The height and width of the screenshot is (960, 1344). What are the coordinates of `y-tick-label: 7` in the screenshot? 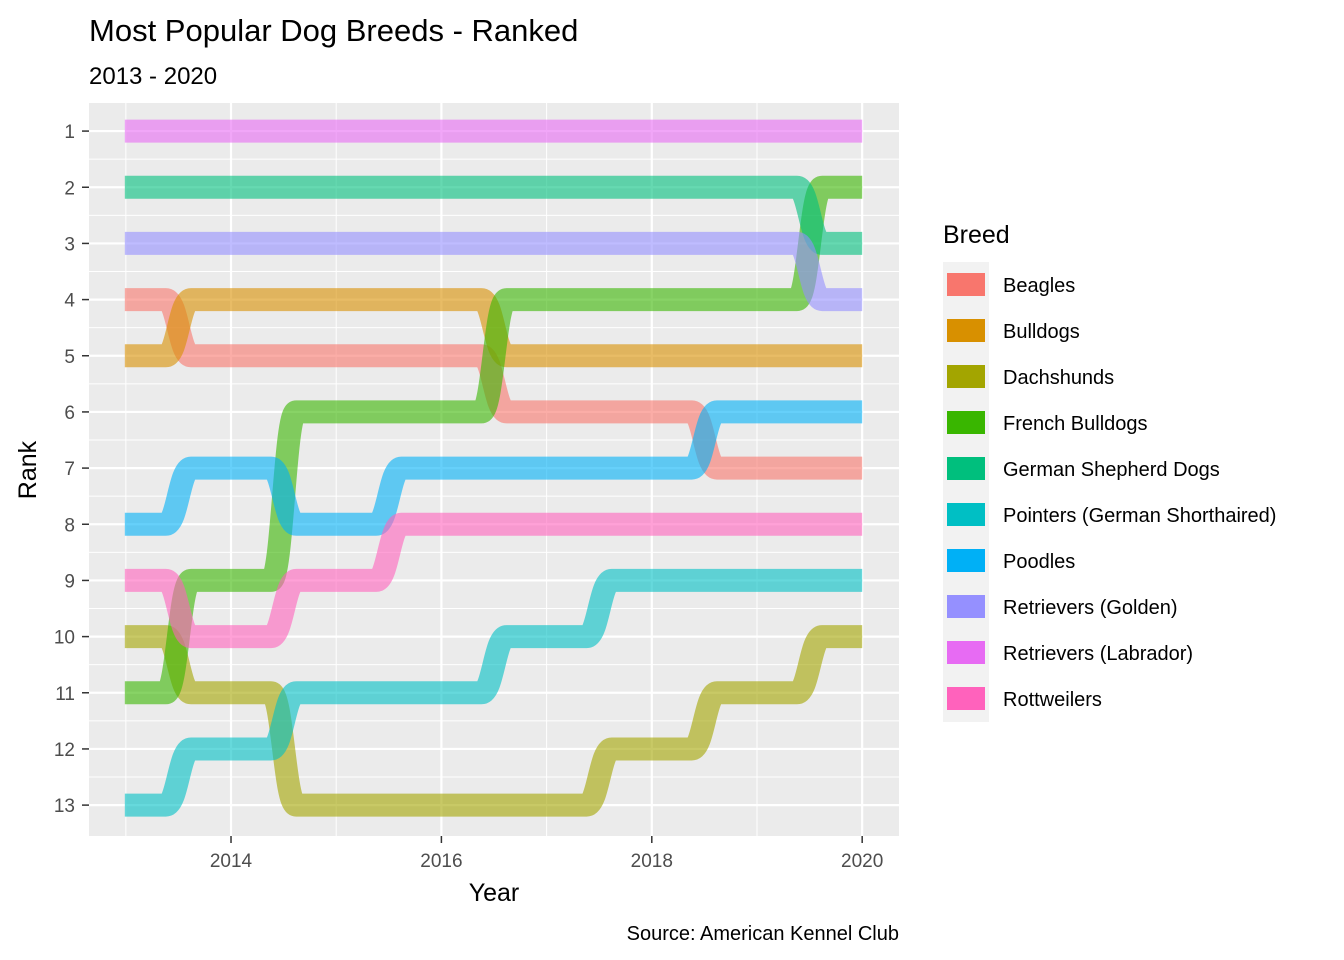 It's located at (69, 469).